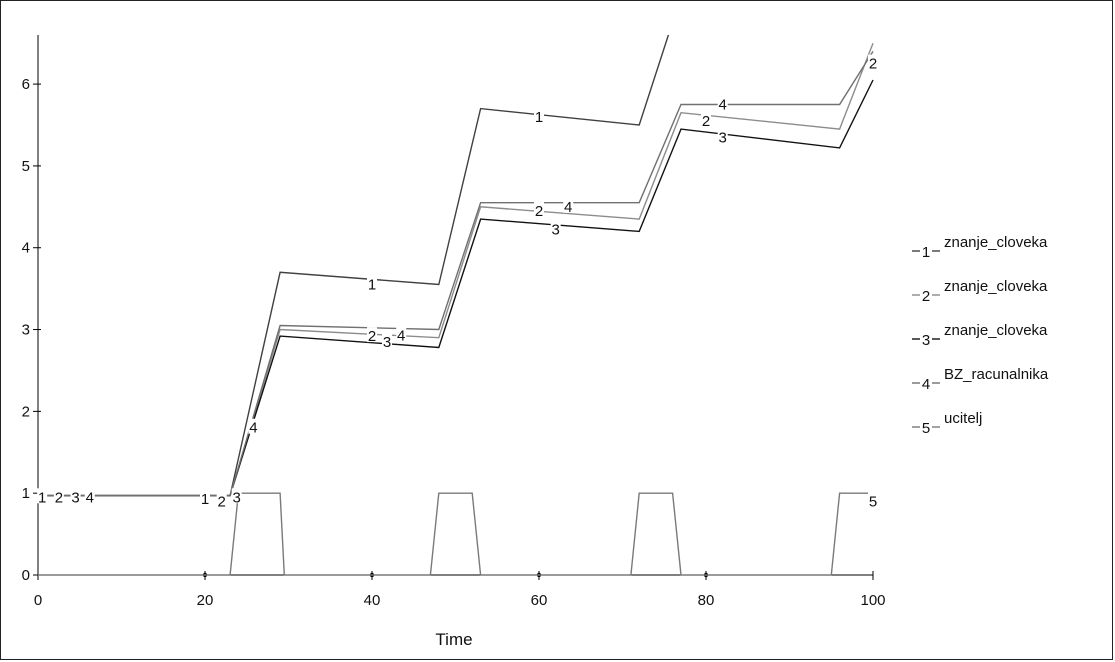 This screenshot has width=1115, height=662. What do you see at coordinates (26, 575) in the screenshot?
I see `y-tick-label: 0` at bounding box center [26, 575].